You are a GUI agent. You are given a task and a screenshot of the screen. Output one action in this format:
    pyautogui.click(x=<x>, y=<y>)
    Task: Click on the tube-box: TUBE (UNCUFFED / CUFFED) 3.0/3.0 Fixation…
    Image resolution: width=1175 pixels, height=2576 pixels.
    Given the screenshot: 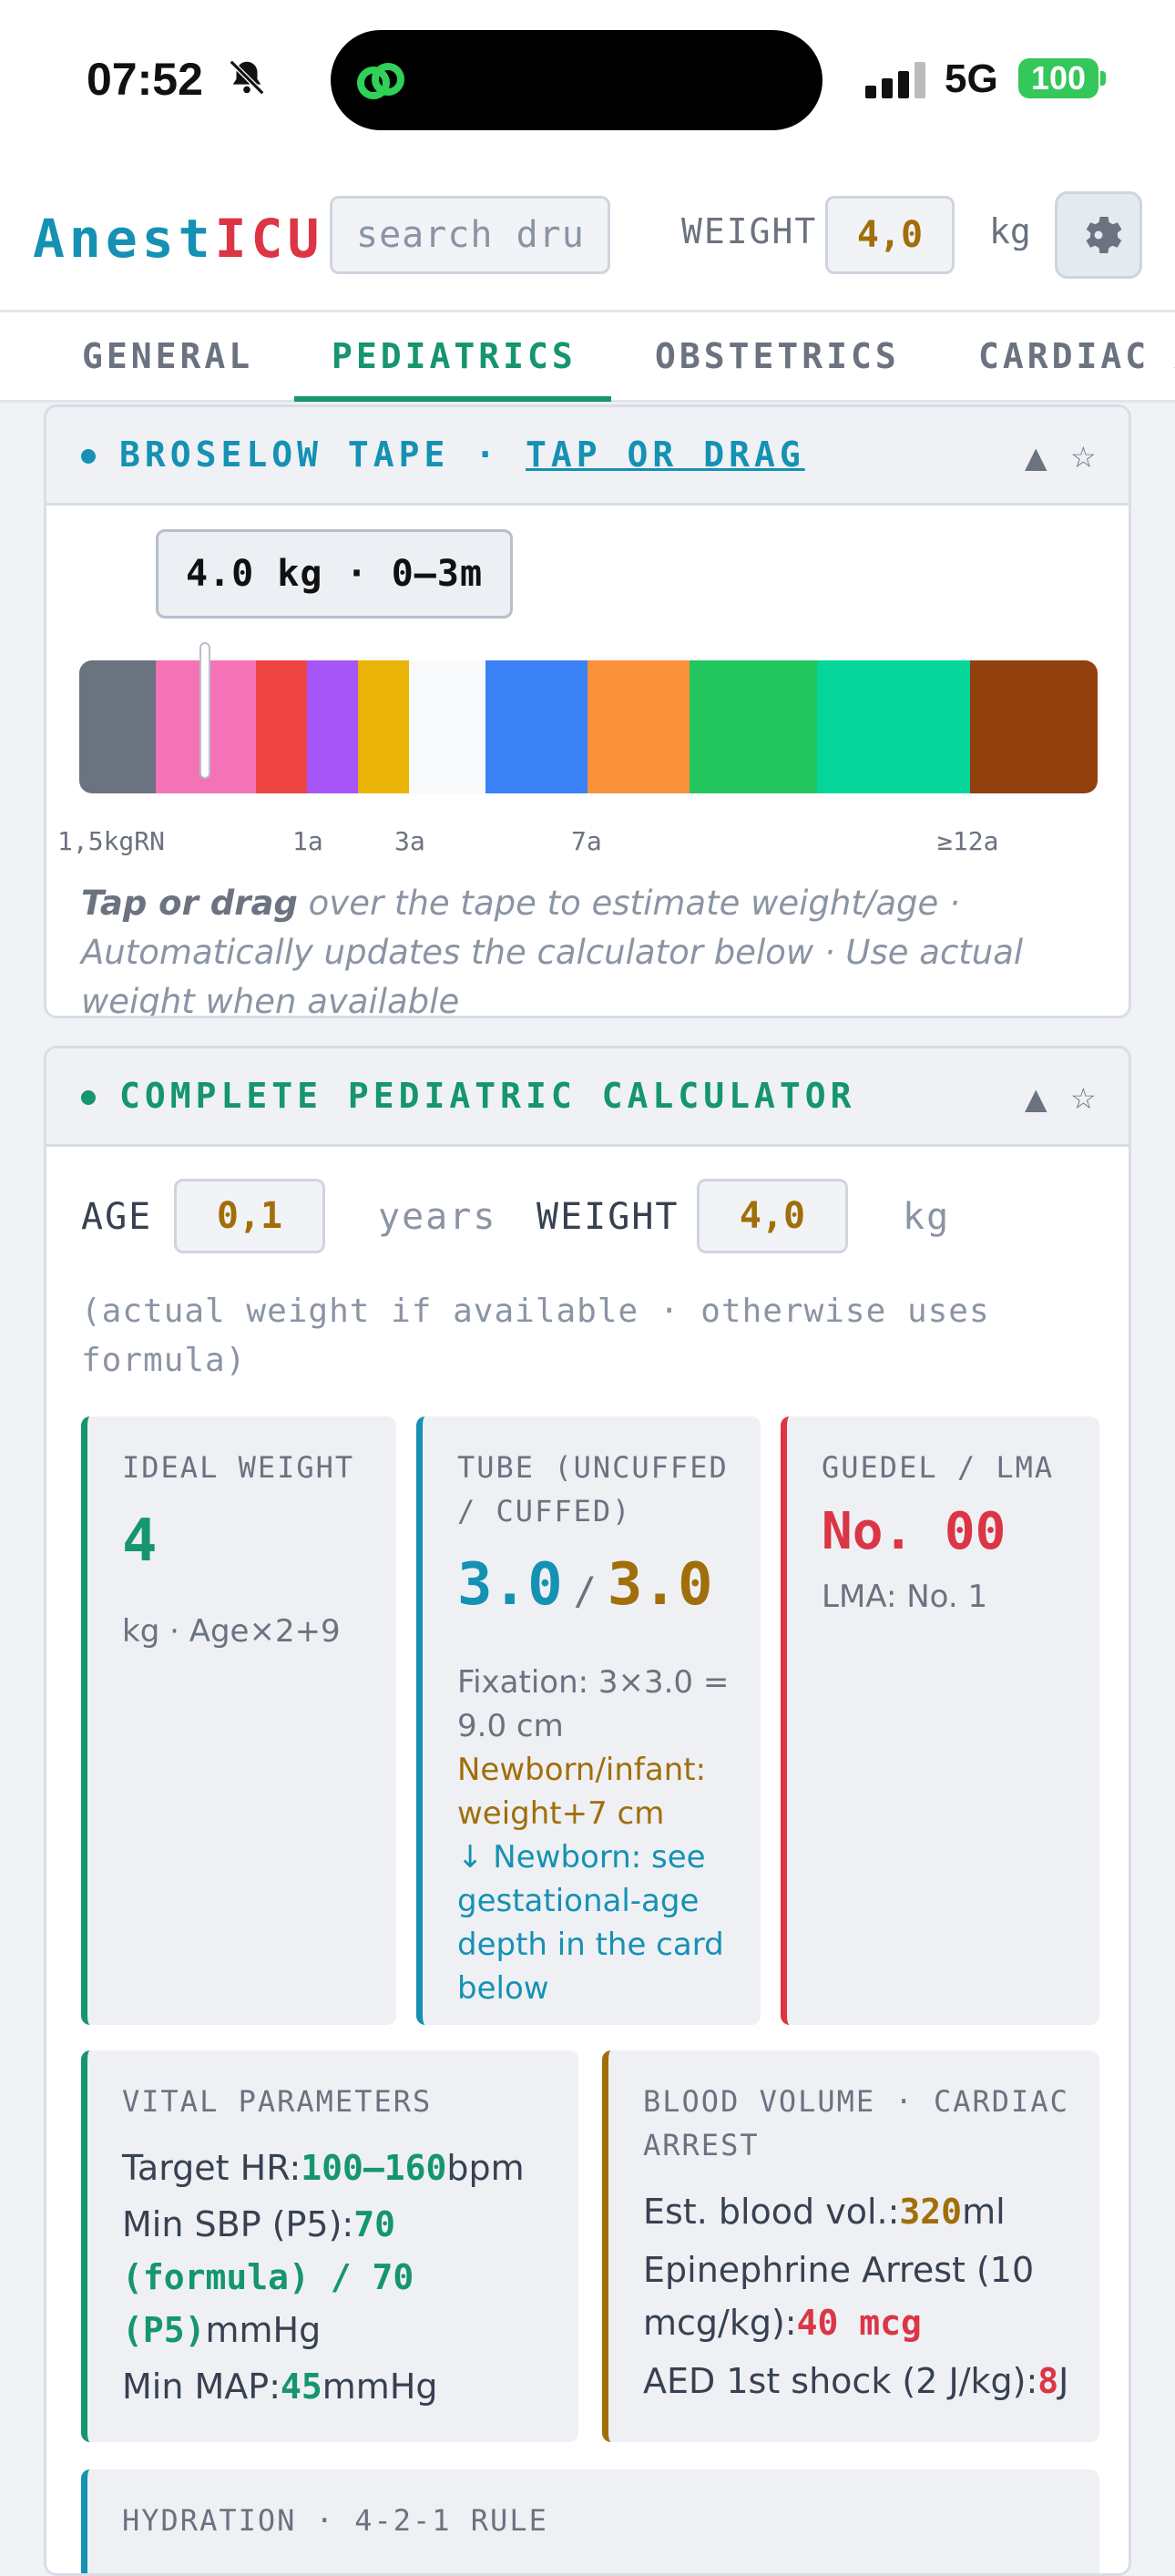 What is the action you would take?
    pyautogui.click(x=588, y=1721)
    